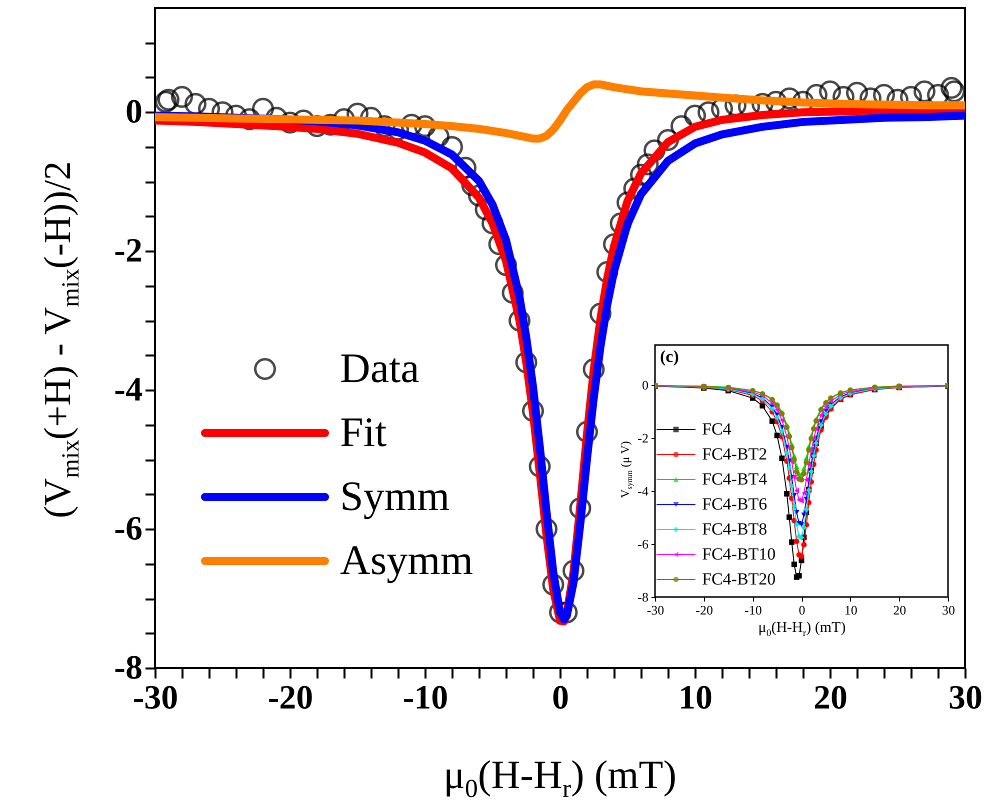 The image size is (992, 809). Describe the element at coordinates (643, 597) in the screenshot. I see `y-tick-label: -8` at that location.